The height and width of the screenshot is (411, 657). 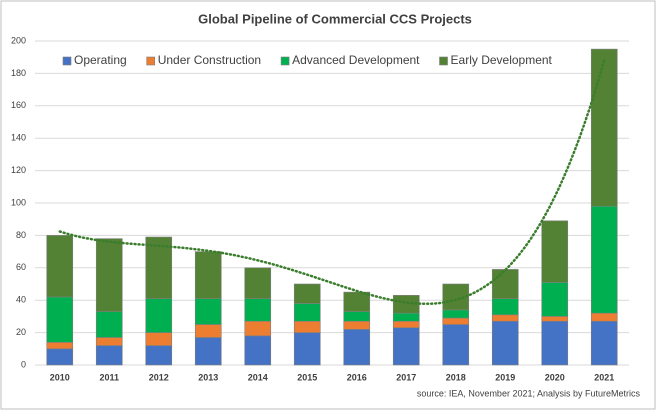 What do you see at coordinates (258, 377) in the screenshot?
I see `x-tick-label: 2014` at bounding box center [258, 377].